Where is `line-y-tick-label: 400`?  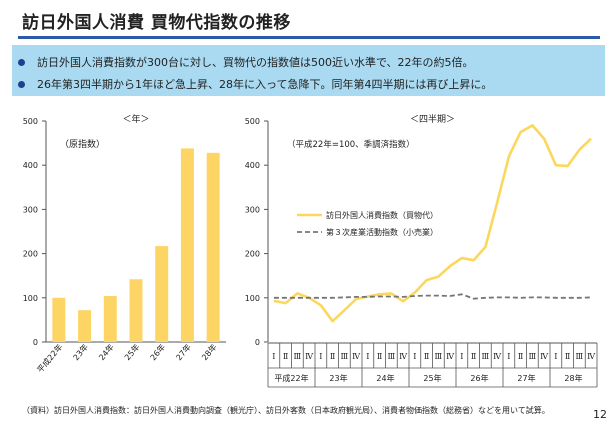 line-y-tick-label: 400 is located at coordinates (252, 165).